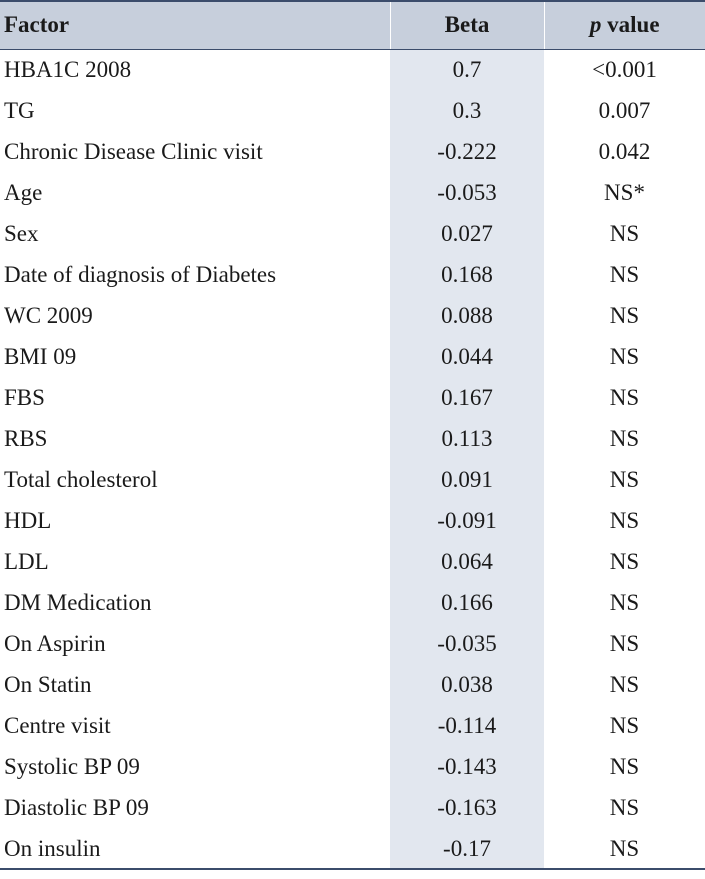 Image resolution: width=705 pixels, height=879 pixels. I want to click on cell-factor: WC 2009, so click(48, 315).